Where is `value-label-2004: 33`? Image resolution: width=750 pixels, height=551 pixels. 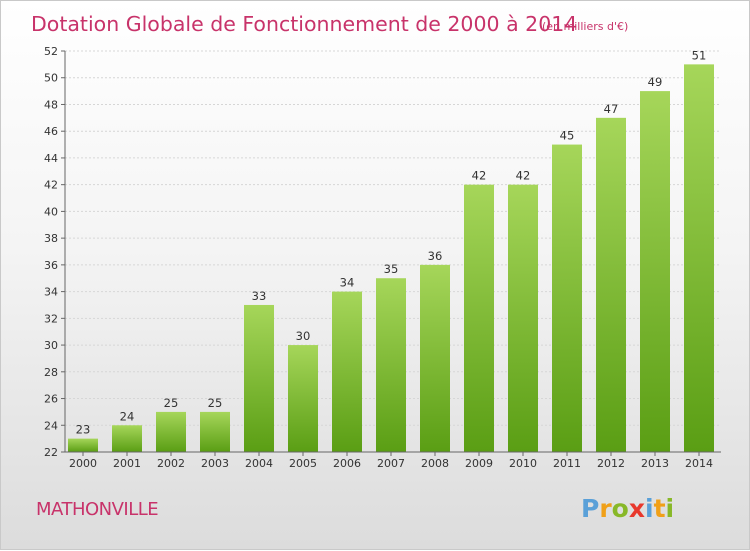
value-label-2004: 33 is located at coordinates (259, 296).